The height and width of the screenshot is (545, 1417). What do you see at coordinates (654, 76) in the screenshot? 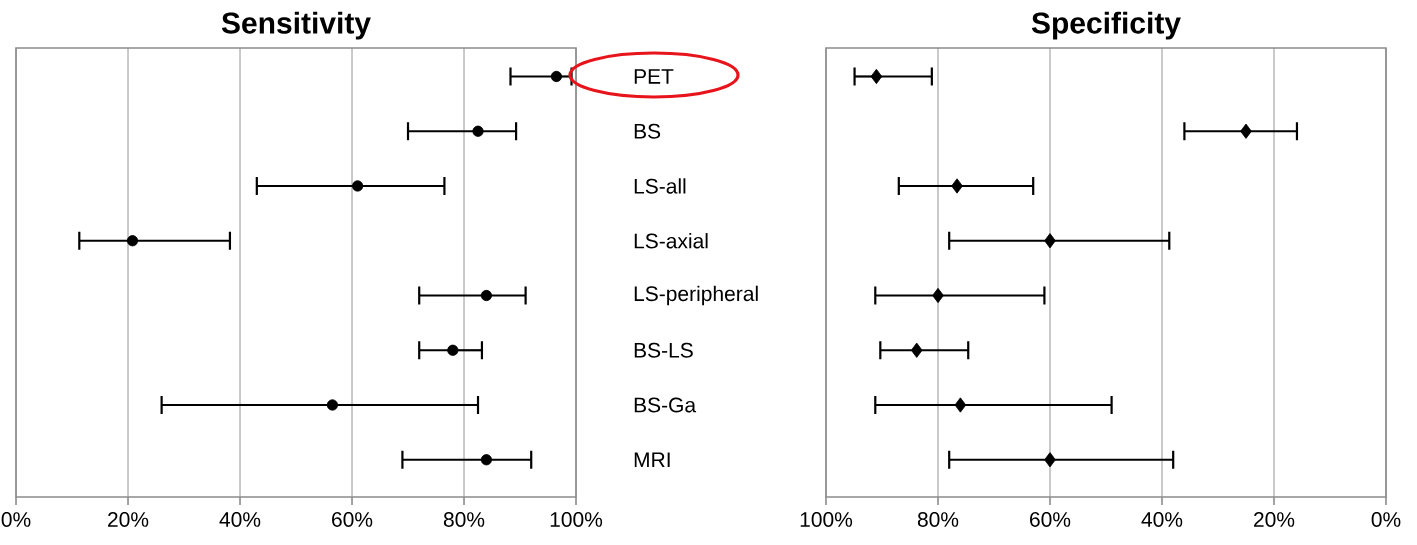
I see `y-tick-label: PET` at bounding box center [654, 76].